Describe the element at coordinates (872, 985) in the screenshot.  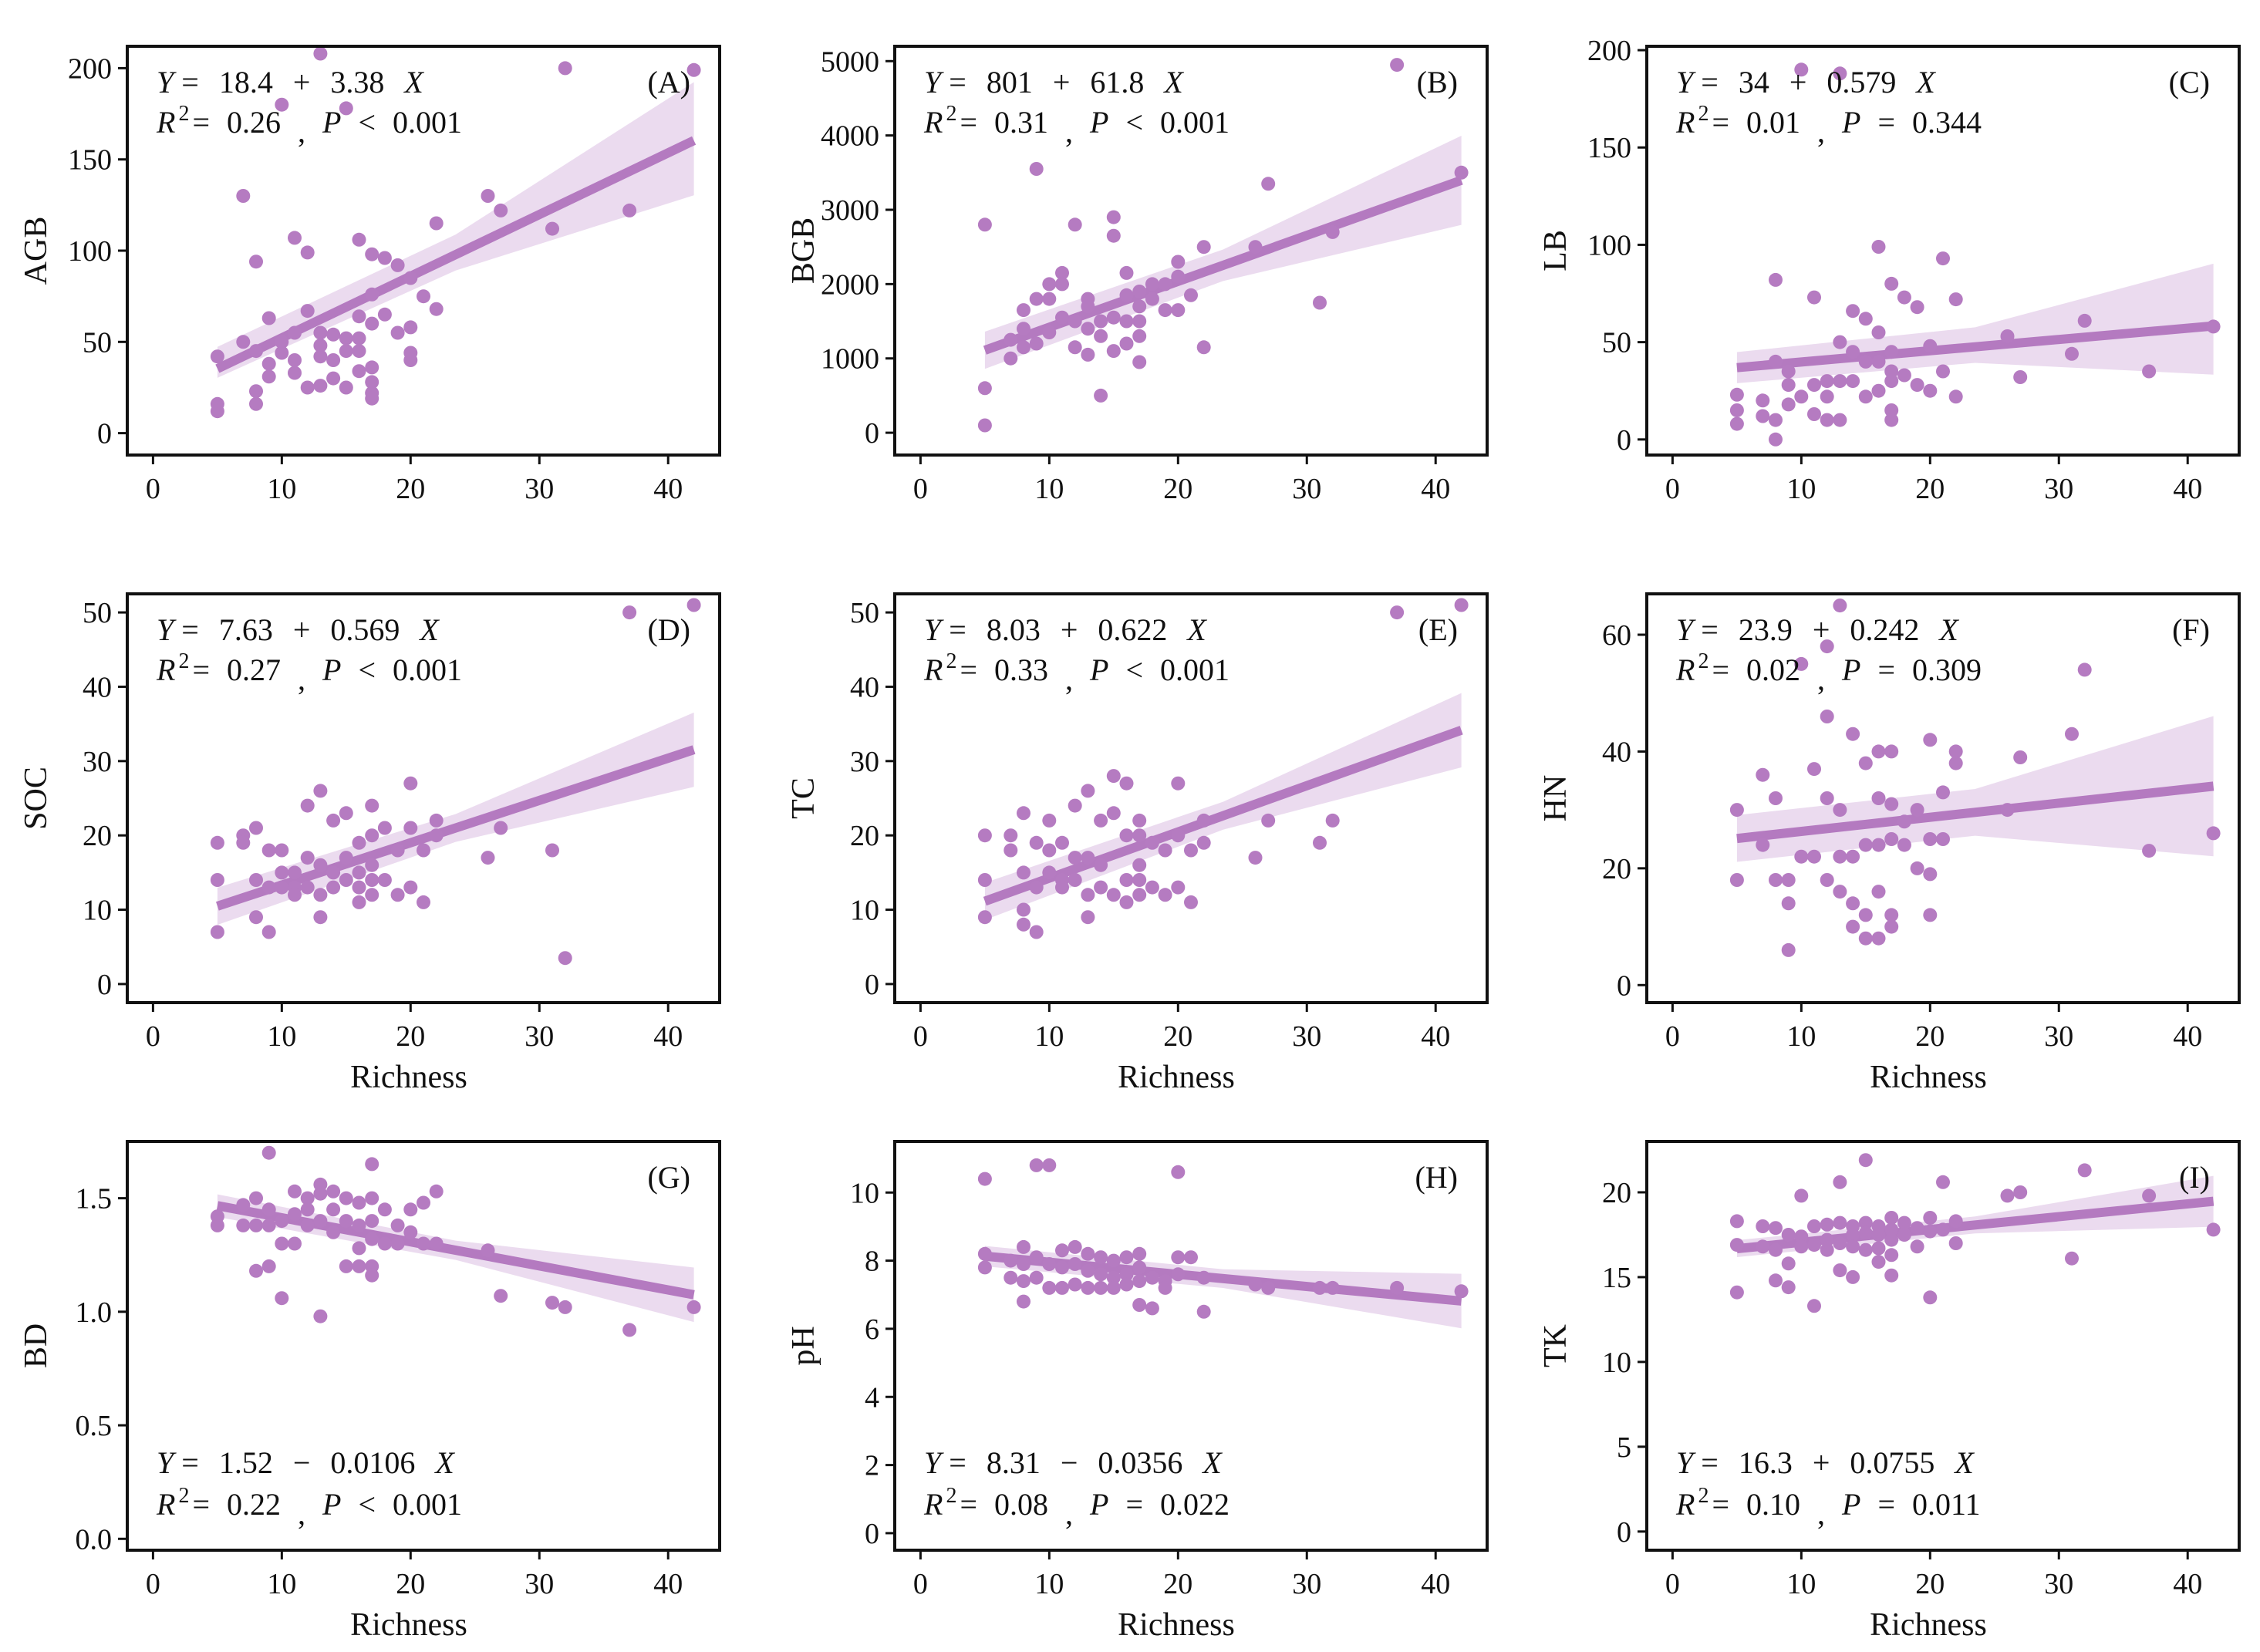
I see `y-tick-label: 0` at that location.